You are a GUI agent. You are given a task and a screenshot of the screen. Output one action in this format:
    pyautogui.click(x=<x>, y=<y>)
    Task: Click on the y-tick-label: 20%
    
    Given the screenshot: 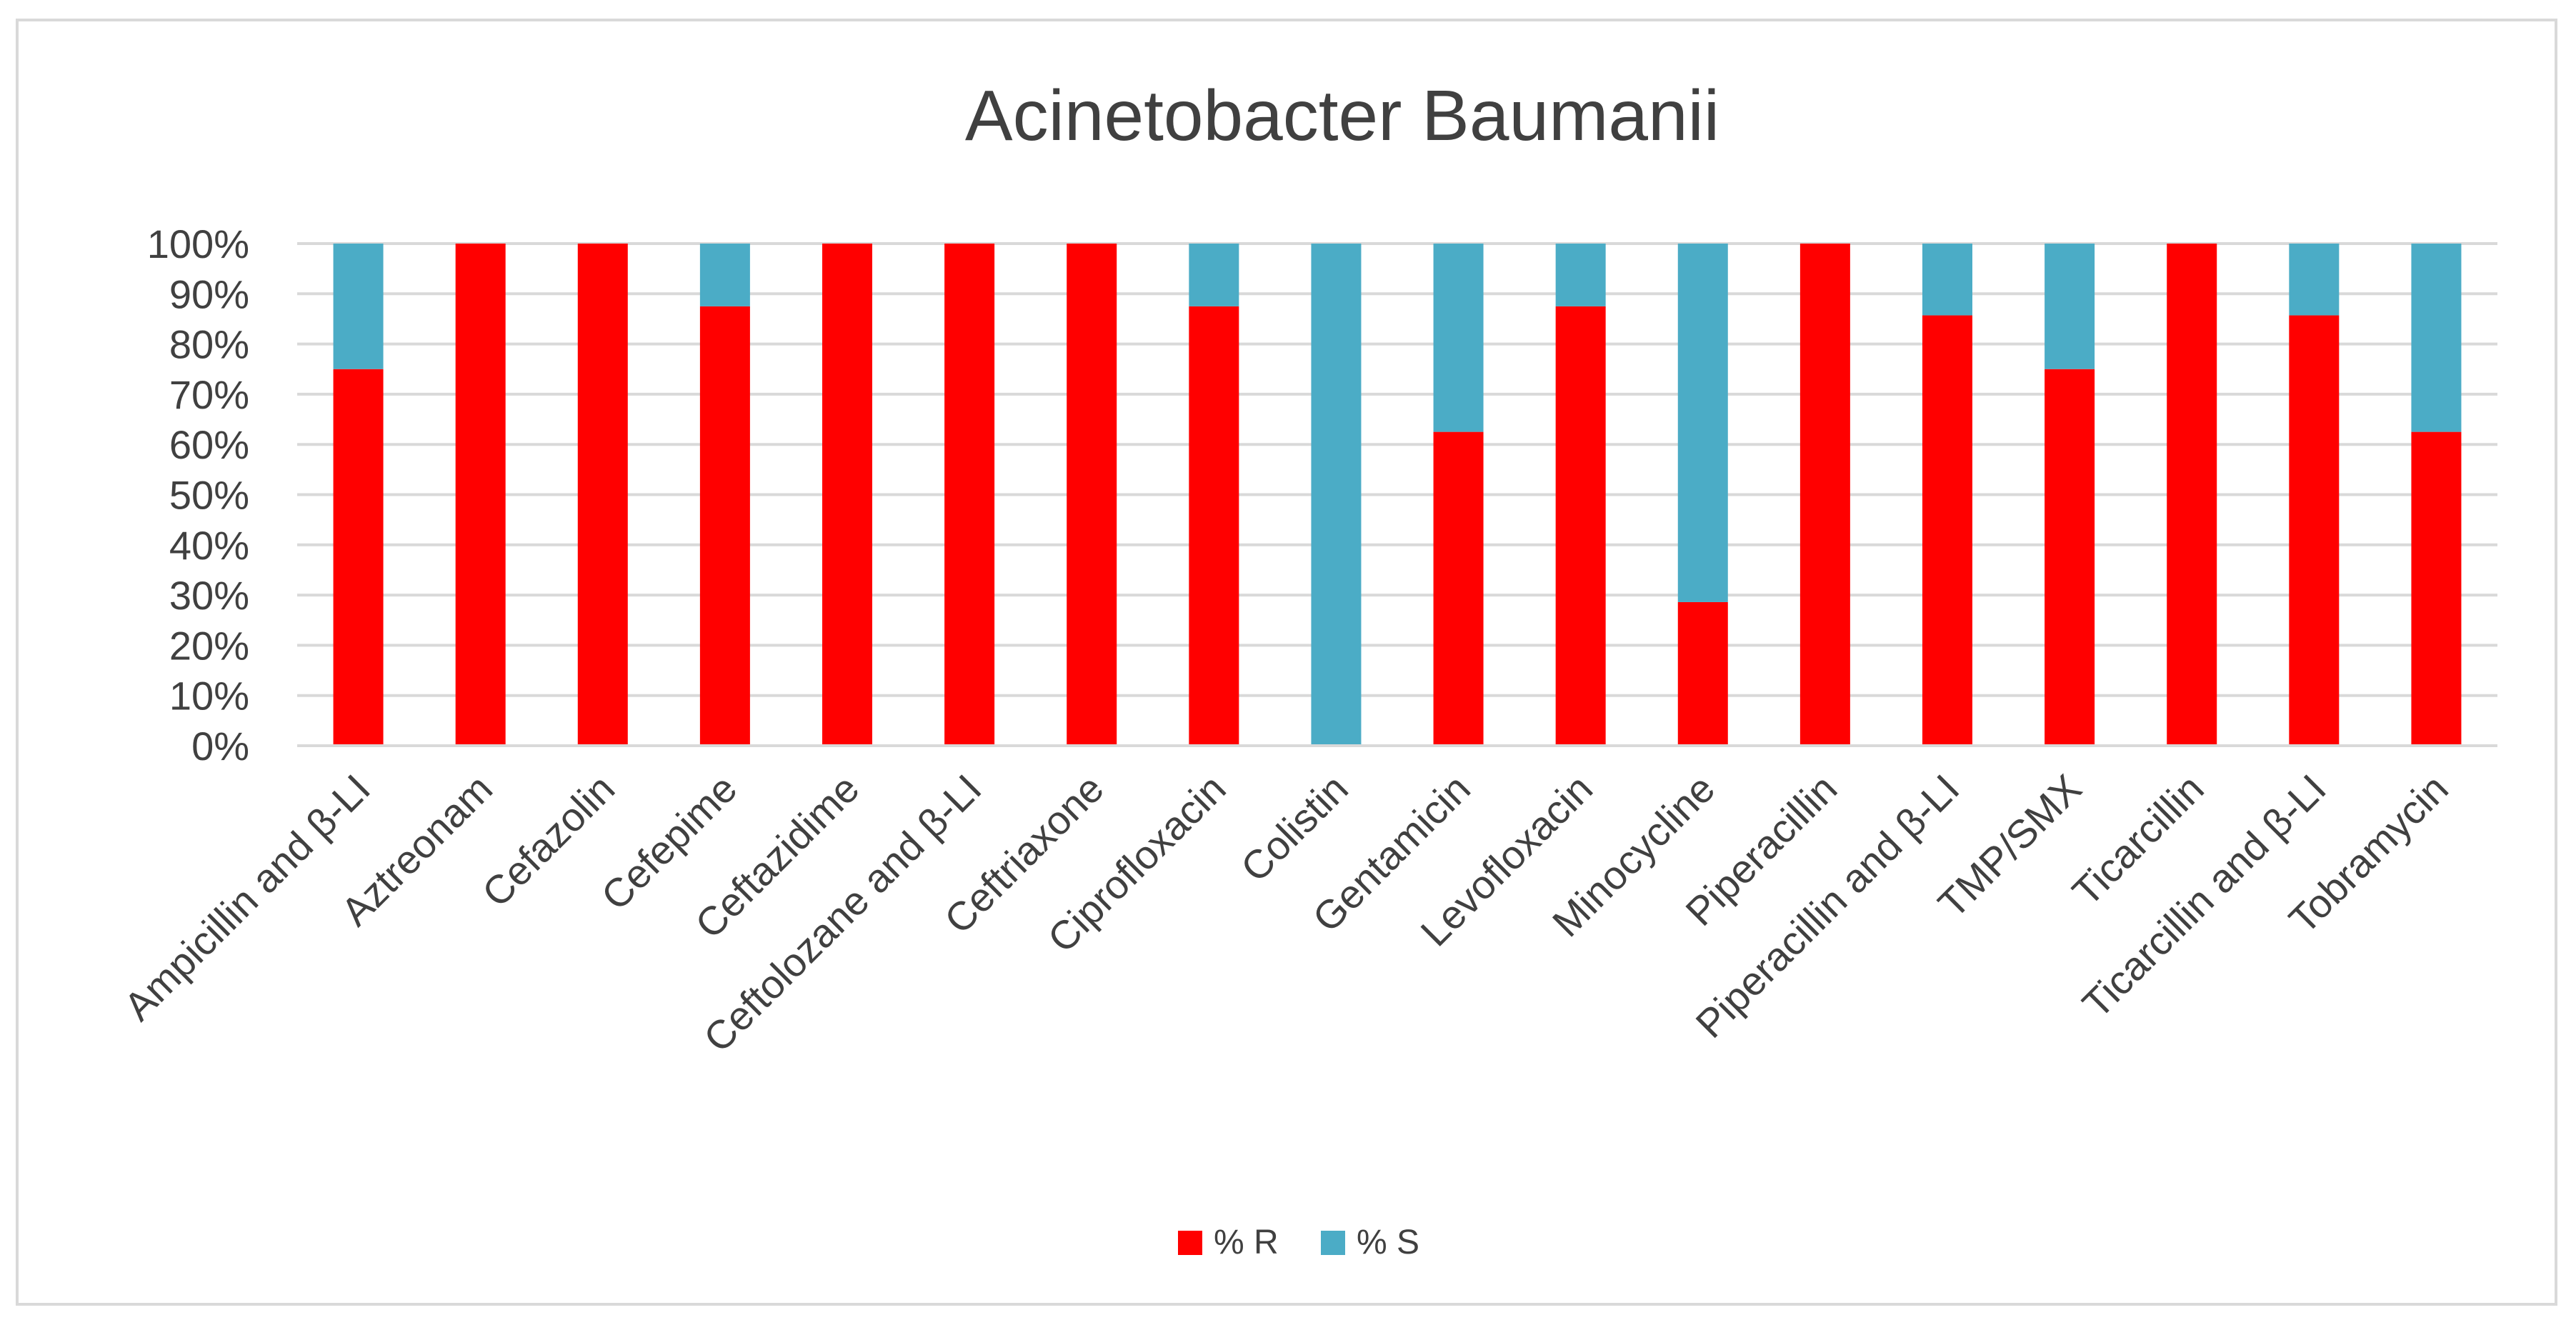 What is the action you would take?
    pyautogui.click(x=209, y=645)
    